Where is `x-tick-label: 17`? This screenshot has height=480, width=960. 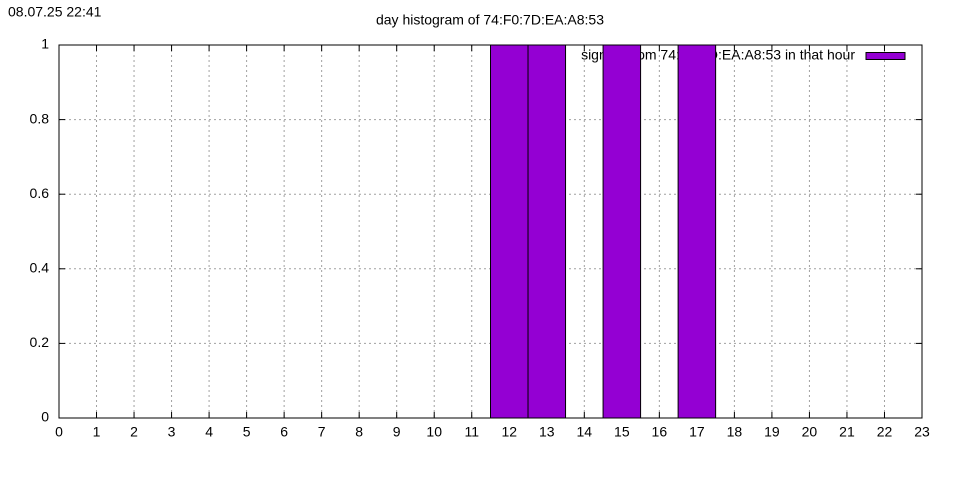
x-tick-label: 17 is located at coordinates (697, 432).